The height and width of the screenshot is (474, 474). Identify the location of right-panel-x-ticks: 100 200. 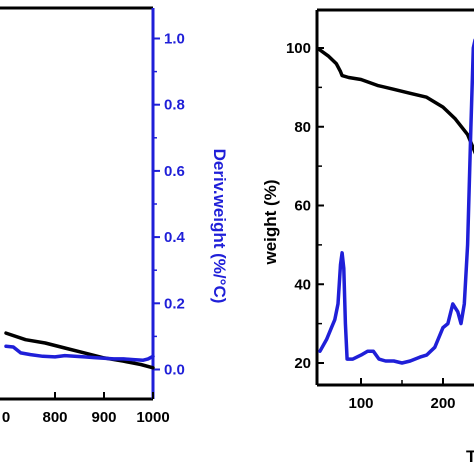
(402, 395).